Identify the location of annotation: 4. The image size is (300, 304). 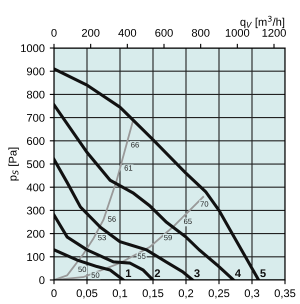
(238, 273).